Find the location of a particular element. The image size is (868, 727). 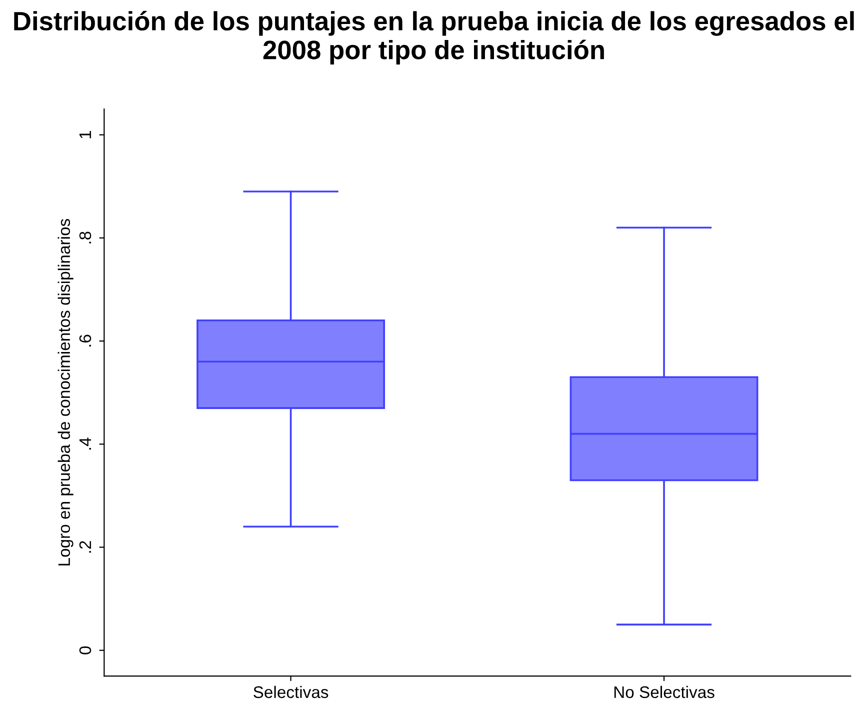

y-tick-label: .4 is located at coordinates (85, 444).